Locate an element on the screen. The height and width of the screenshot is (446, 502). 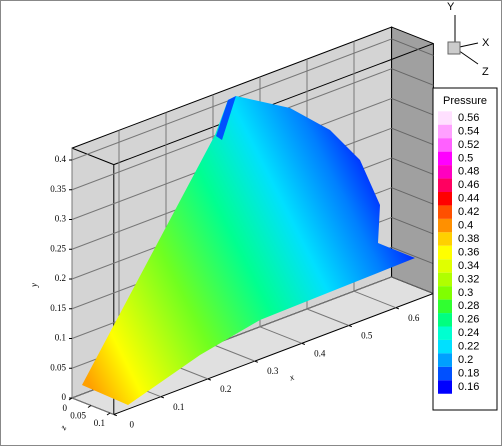
legend-label: 0.32 is located at coordinates (468, 279).